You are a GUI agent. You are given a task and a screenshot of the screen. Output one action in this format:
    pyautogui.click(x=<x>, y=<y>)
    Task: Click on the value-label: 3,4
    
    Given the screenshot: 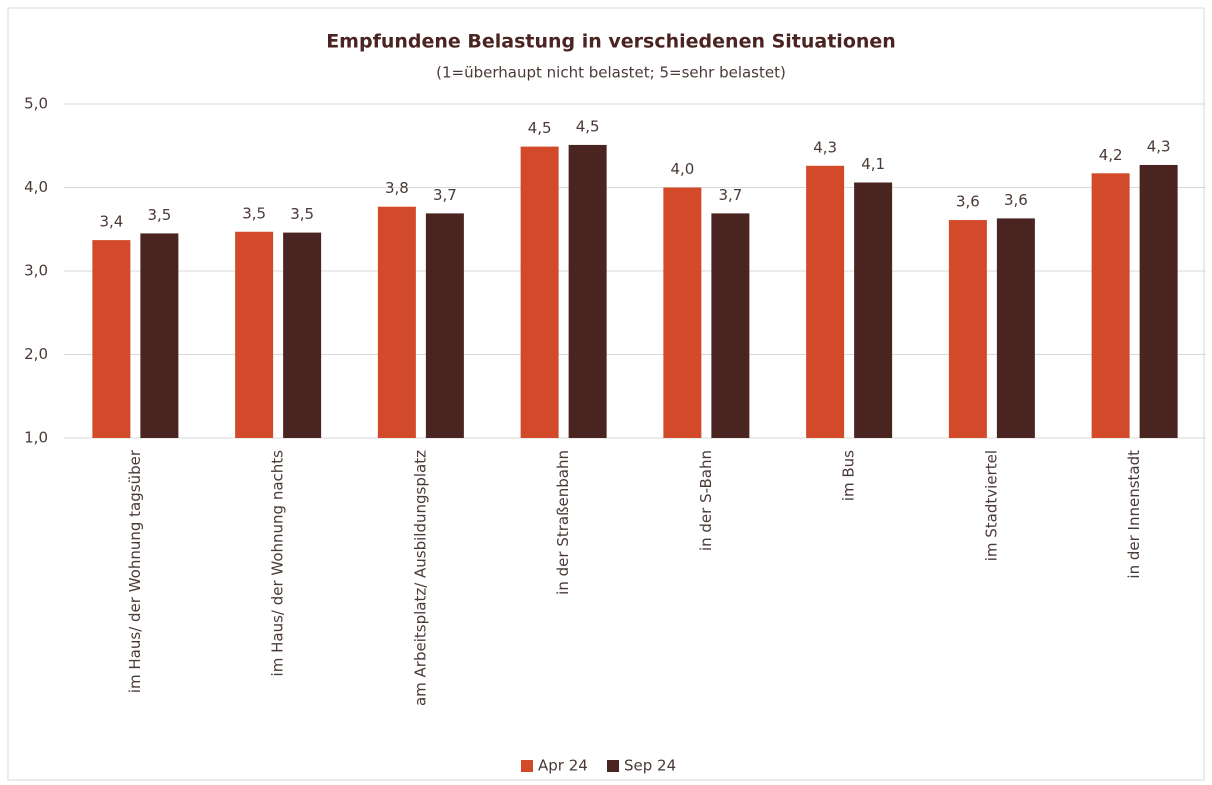 What is the action you would take?
    pyautogui.click(x=111, y=222)
    